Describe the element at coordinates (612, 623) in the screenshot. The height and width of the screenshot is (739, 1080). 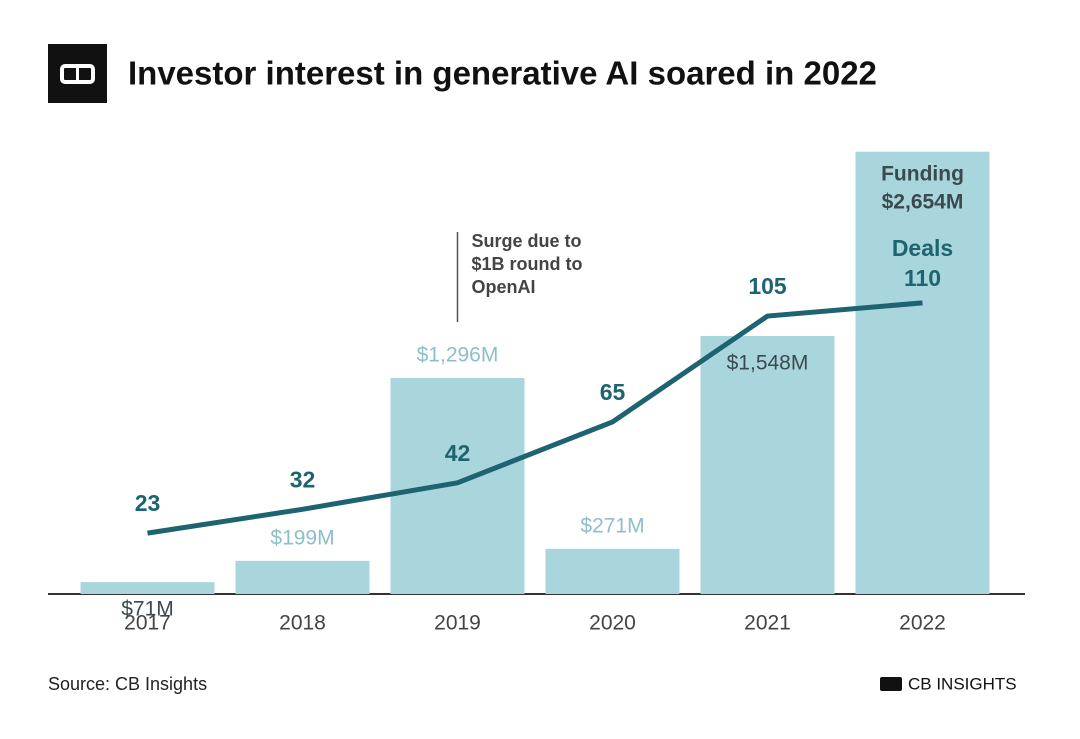
I see `x-tick-label: 2020` at that location.